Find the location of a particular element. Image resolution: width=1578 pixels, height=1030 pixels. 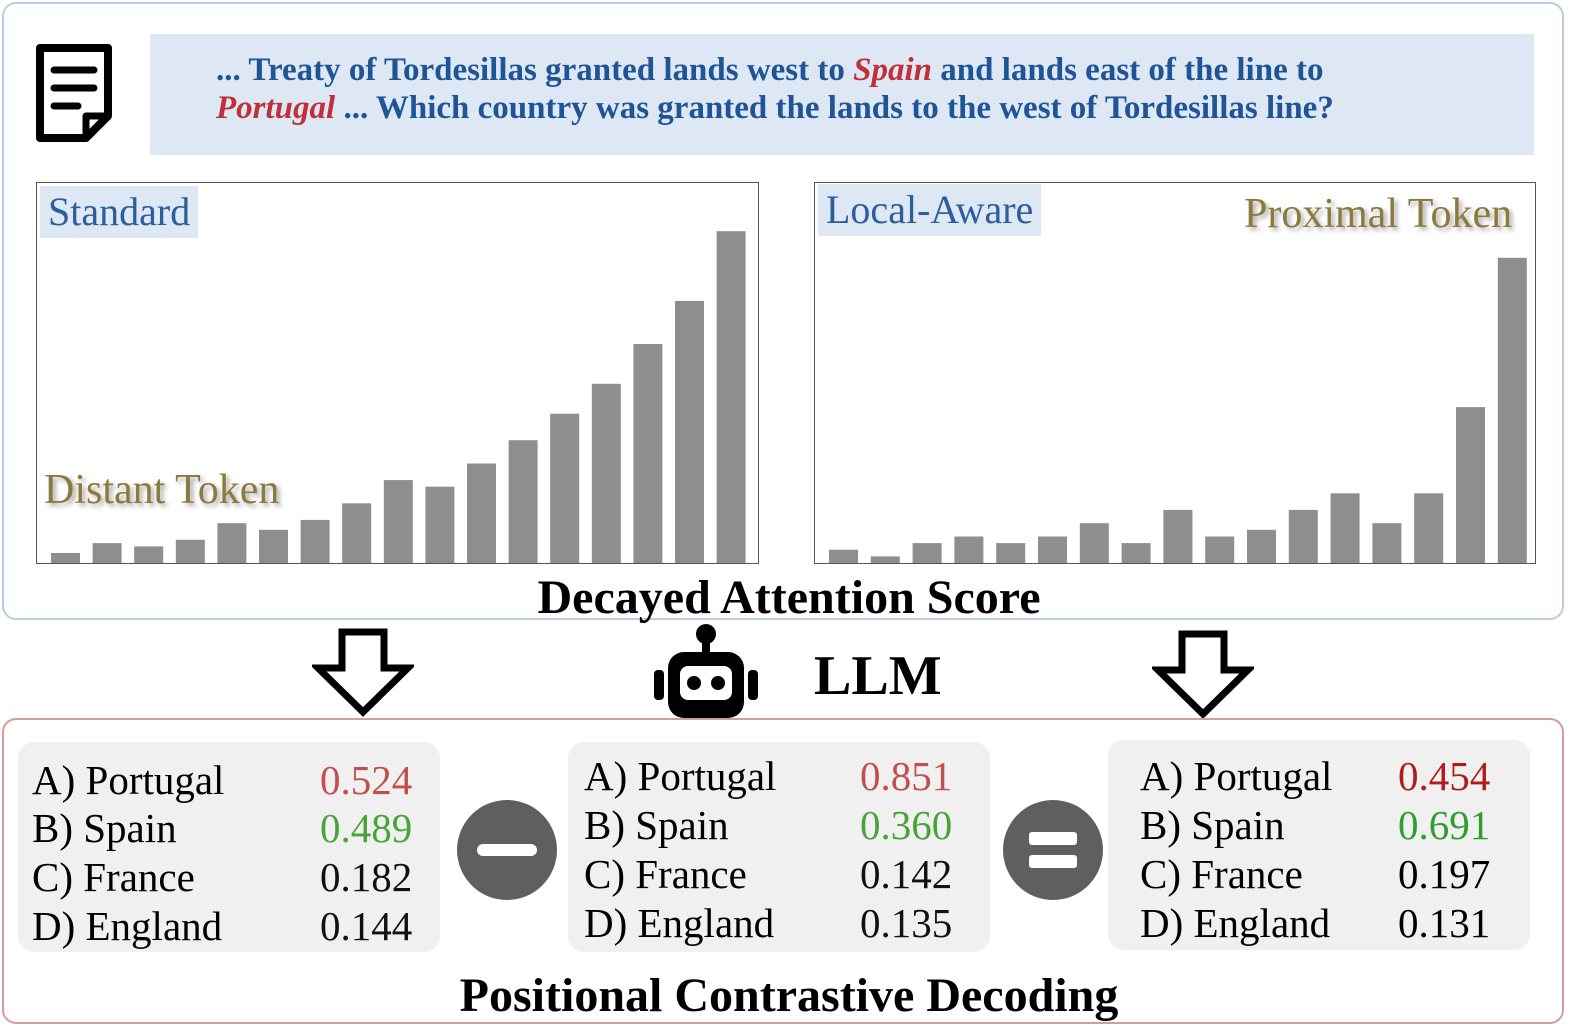

document-icon is located at coordinates (74, 93).